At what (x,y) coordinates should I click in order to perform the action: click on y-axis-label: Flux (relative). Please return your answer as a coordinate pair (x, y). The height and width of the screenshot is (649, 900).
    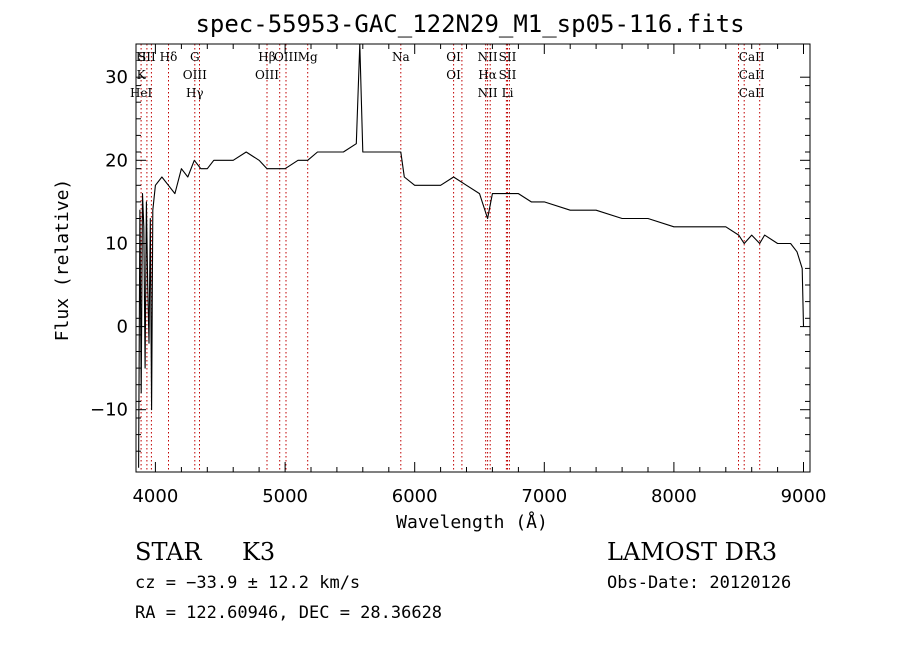
    Looking at the image, I should click on (62, 260).